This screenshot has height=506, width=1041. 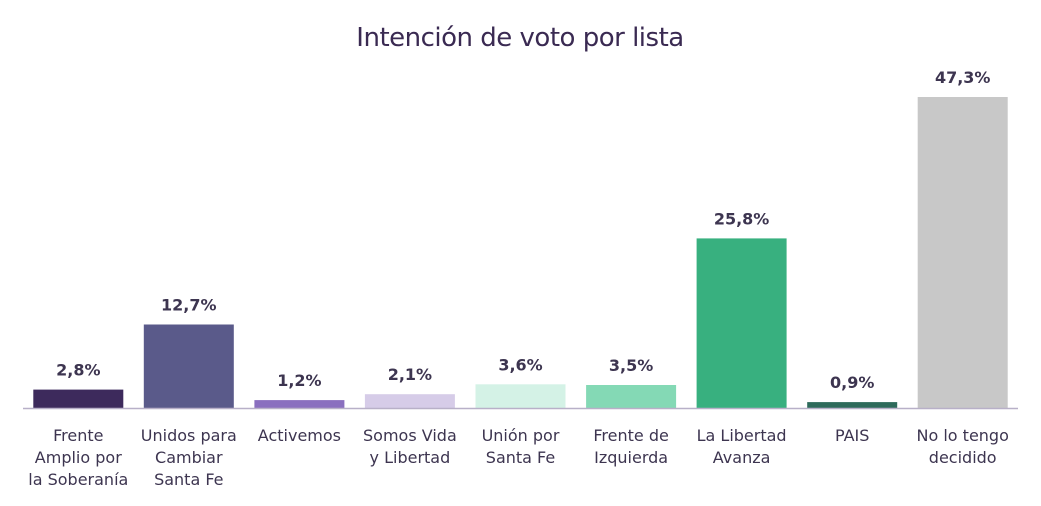 I want to click on category-label-line: Frente de, so click(x=630, y=435).